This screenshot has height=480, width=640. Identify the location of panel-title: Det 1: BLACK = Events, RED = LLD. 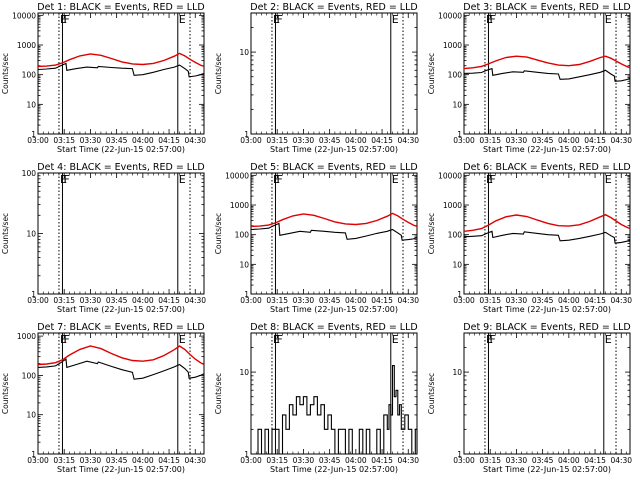
(120, 7).